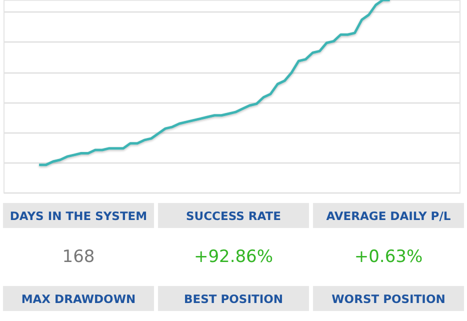  I want to click on text: +0.63%, so click(388, 257).